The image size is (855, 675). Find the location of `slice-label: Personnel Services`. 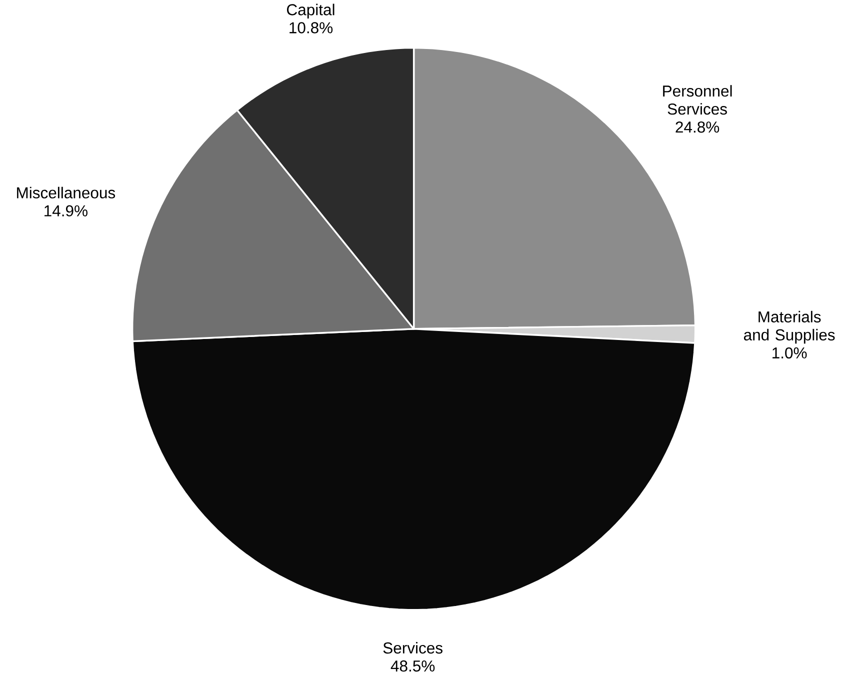

slice-label: Personnel Services is located at coordinates (697, 99).